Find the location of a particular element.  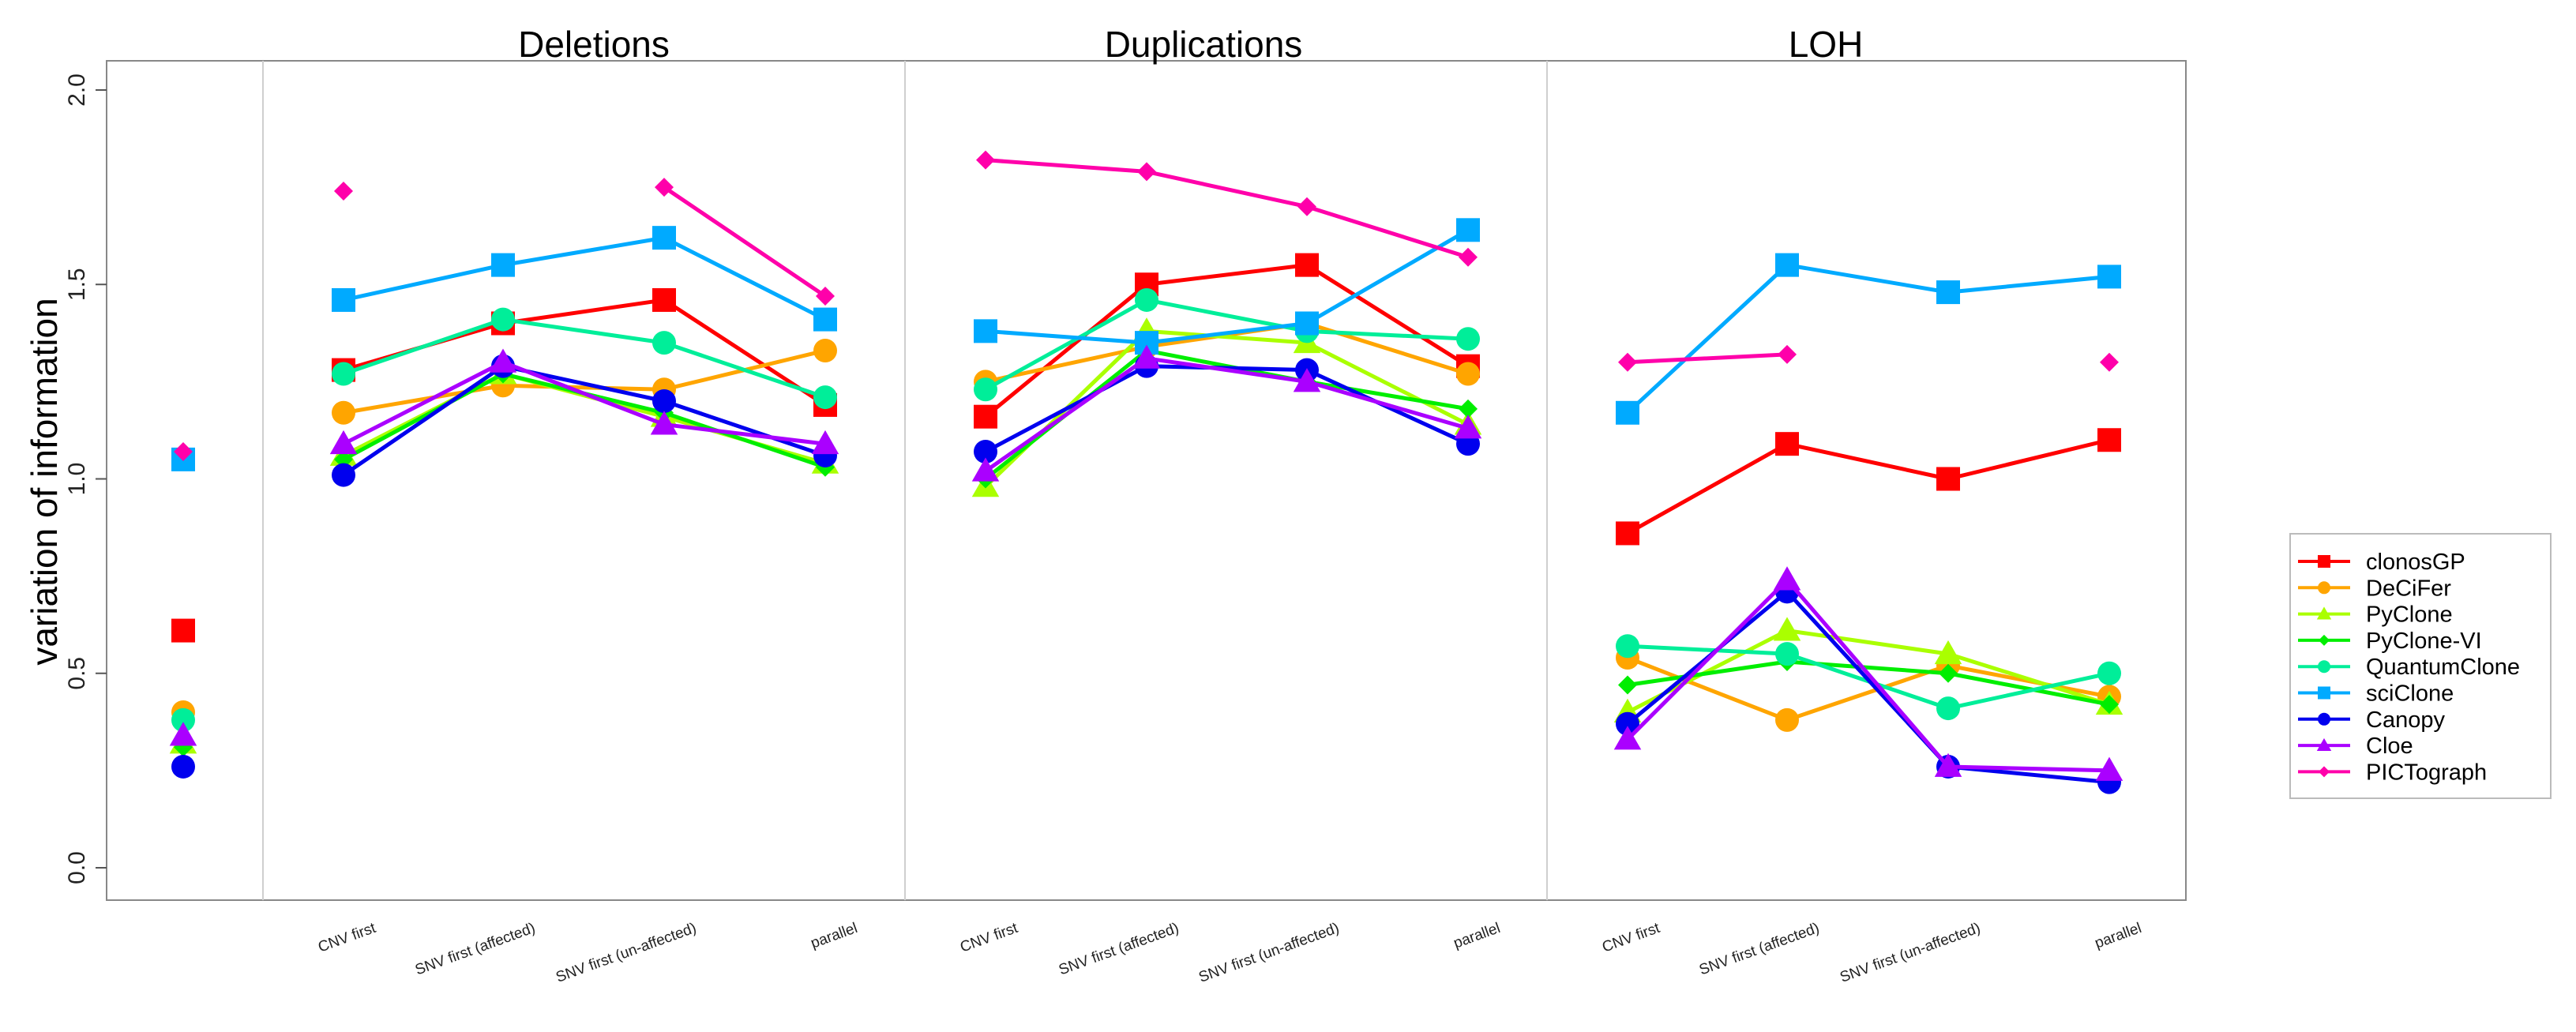

legend-item: Canopy is located at coordinates (2371, 720).